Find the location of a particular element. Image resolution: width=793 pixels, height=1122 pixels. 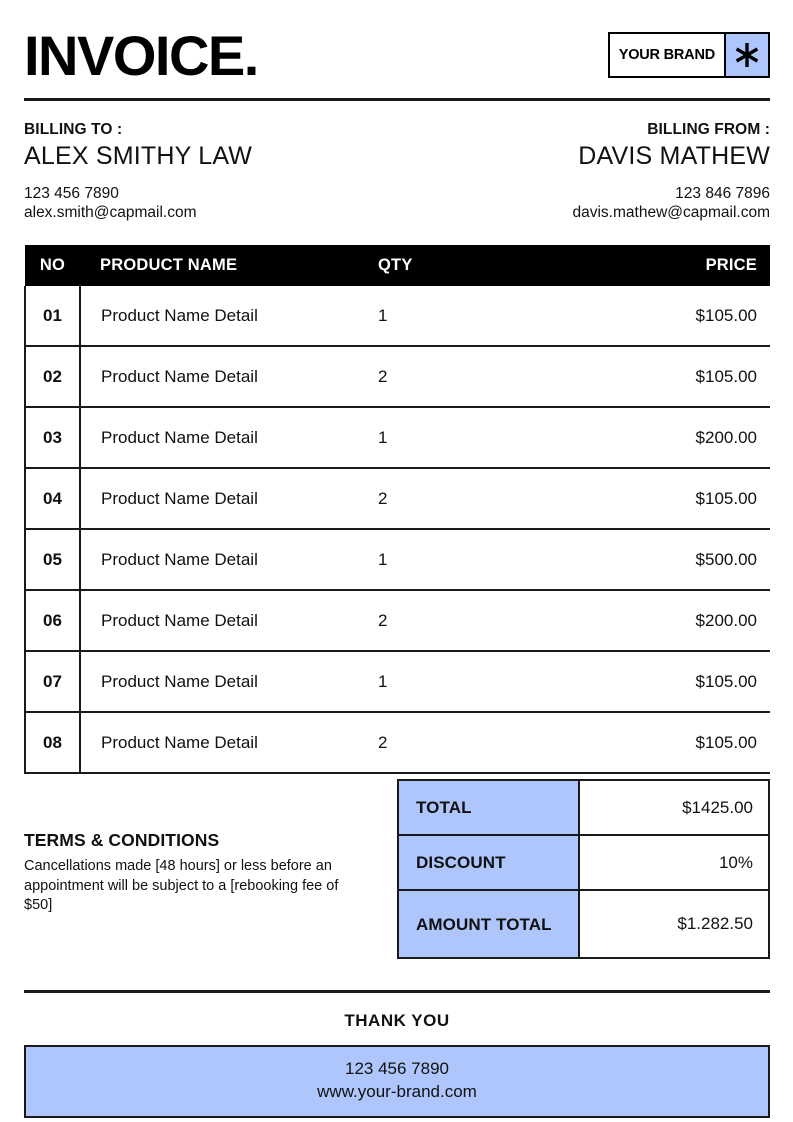

asterisk-icon is located at coordinates (746, 55).